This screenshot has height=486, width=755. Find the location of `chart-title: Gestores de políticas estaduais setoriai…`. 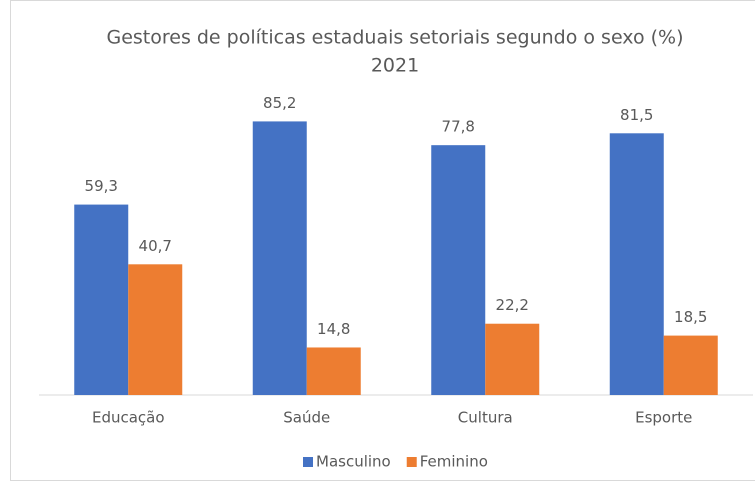

chart-title: Gestores de políticas estaduais setoriai… is located at coordinates (394, 38).